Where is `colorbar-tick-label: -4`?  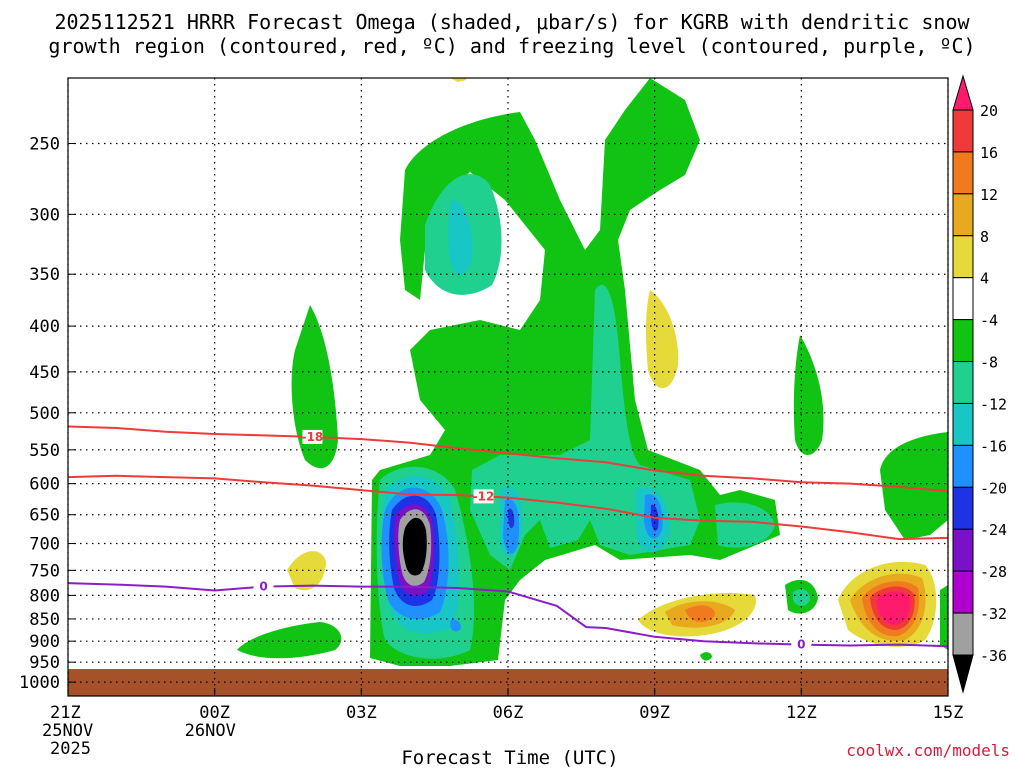 colorbar-tick-label: -4 is located at coordinates (989, 321).